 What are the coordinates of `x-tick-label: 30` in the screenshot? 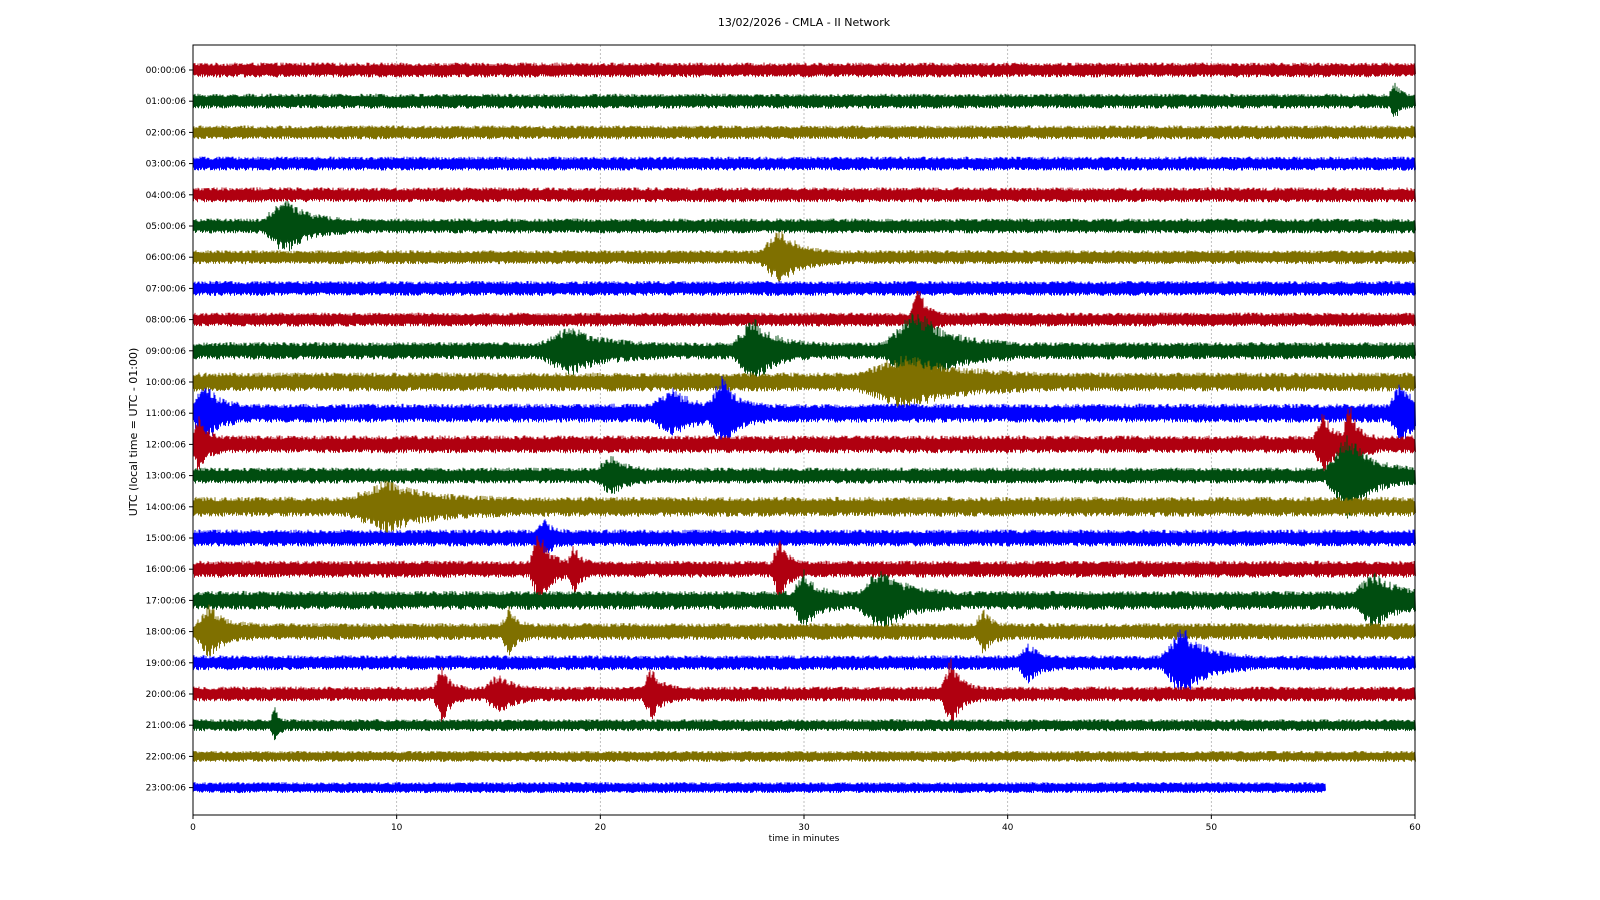 It's located at (804, 828).